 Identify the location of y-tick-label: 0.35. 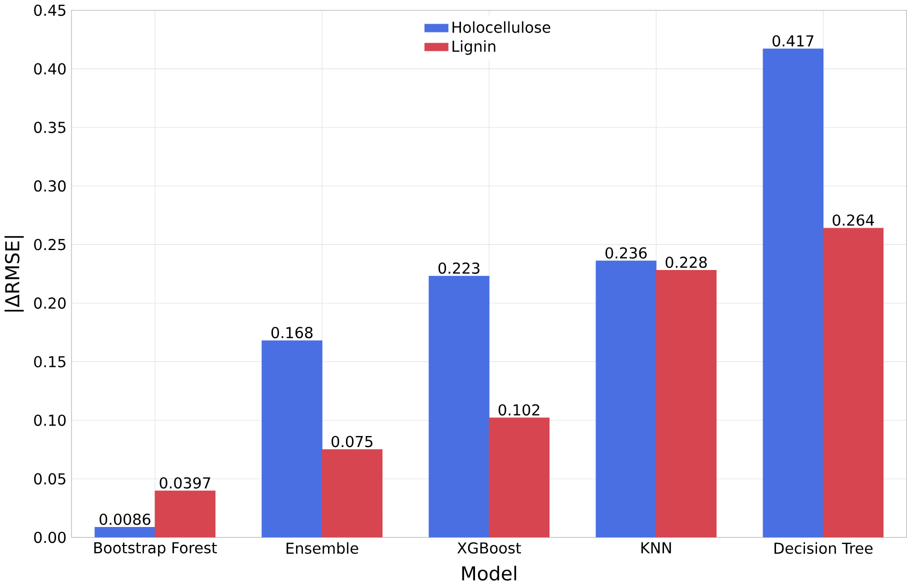
(50, 128).